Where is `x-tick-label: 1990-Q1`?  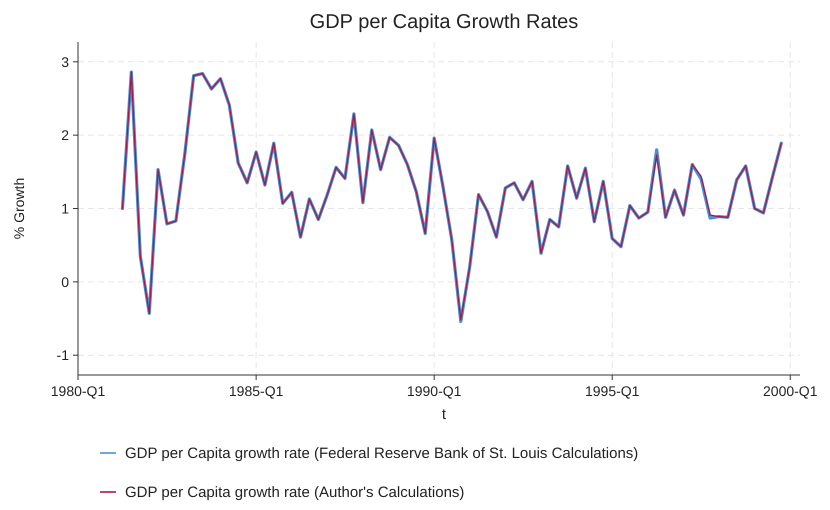 x-tick-label: 1990-Q1 is located at coordinates (434, 391).